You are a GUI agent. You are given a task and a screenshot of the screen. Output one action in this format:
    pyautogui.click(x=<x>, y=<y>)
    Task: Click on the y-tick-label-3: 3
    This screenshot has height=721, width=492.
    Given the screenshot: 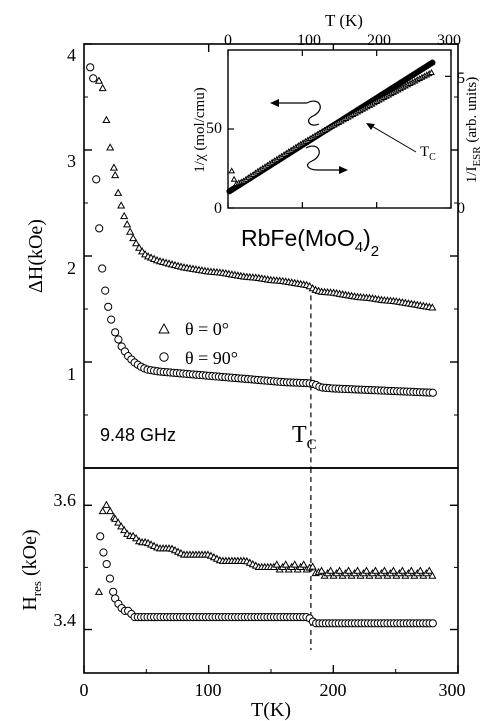 What is the action you would take?
    pyautogui.click(x=71, y=161)
    